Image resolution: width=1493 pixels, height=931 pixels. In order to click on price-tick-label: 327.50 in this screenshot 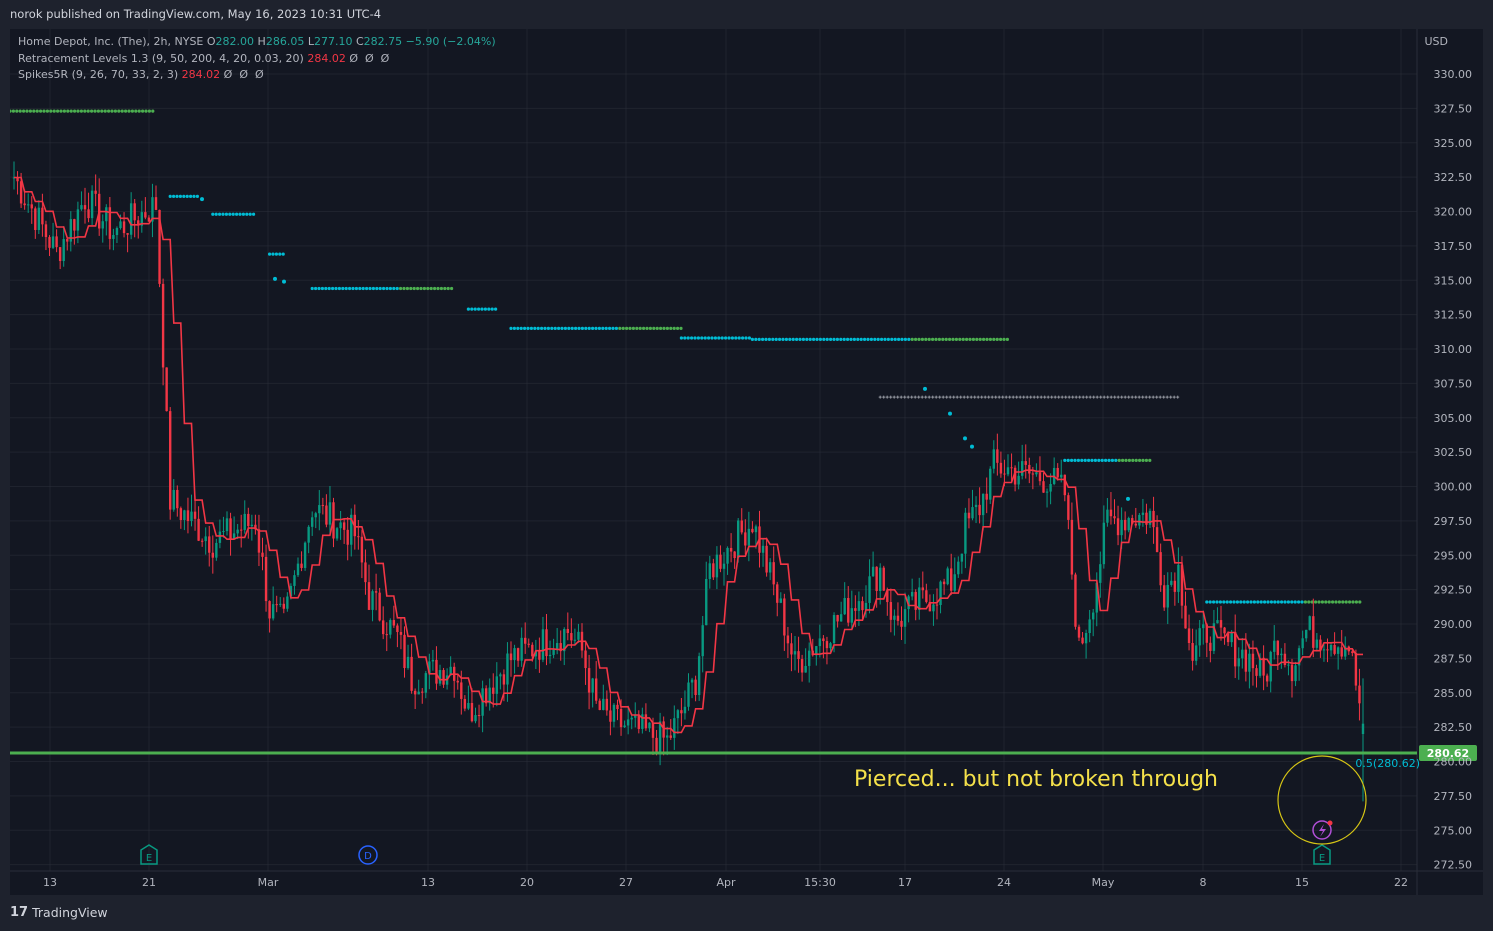, I will do `click(1453, 108)`.